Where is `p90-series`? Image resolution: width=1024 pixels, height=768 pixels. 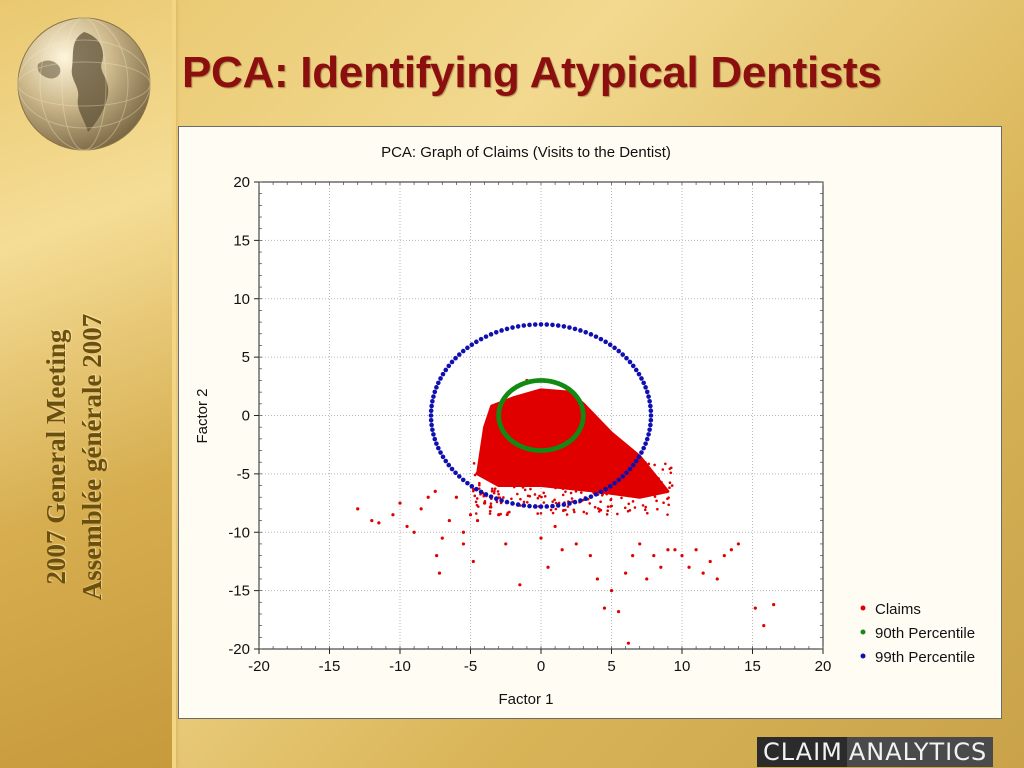 p90-series is located at coordinates (541, 415).